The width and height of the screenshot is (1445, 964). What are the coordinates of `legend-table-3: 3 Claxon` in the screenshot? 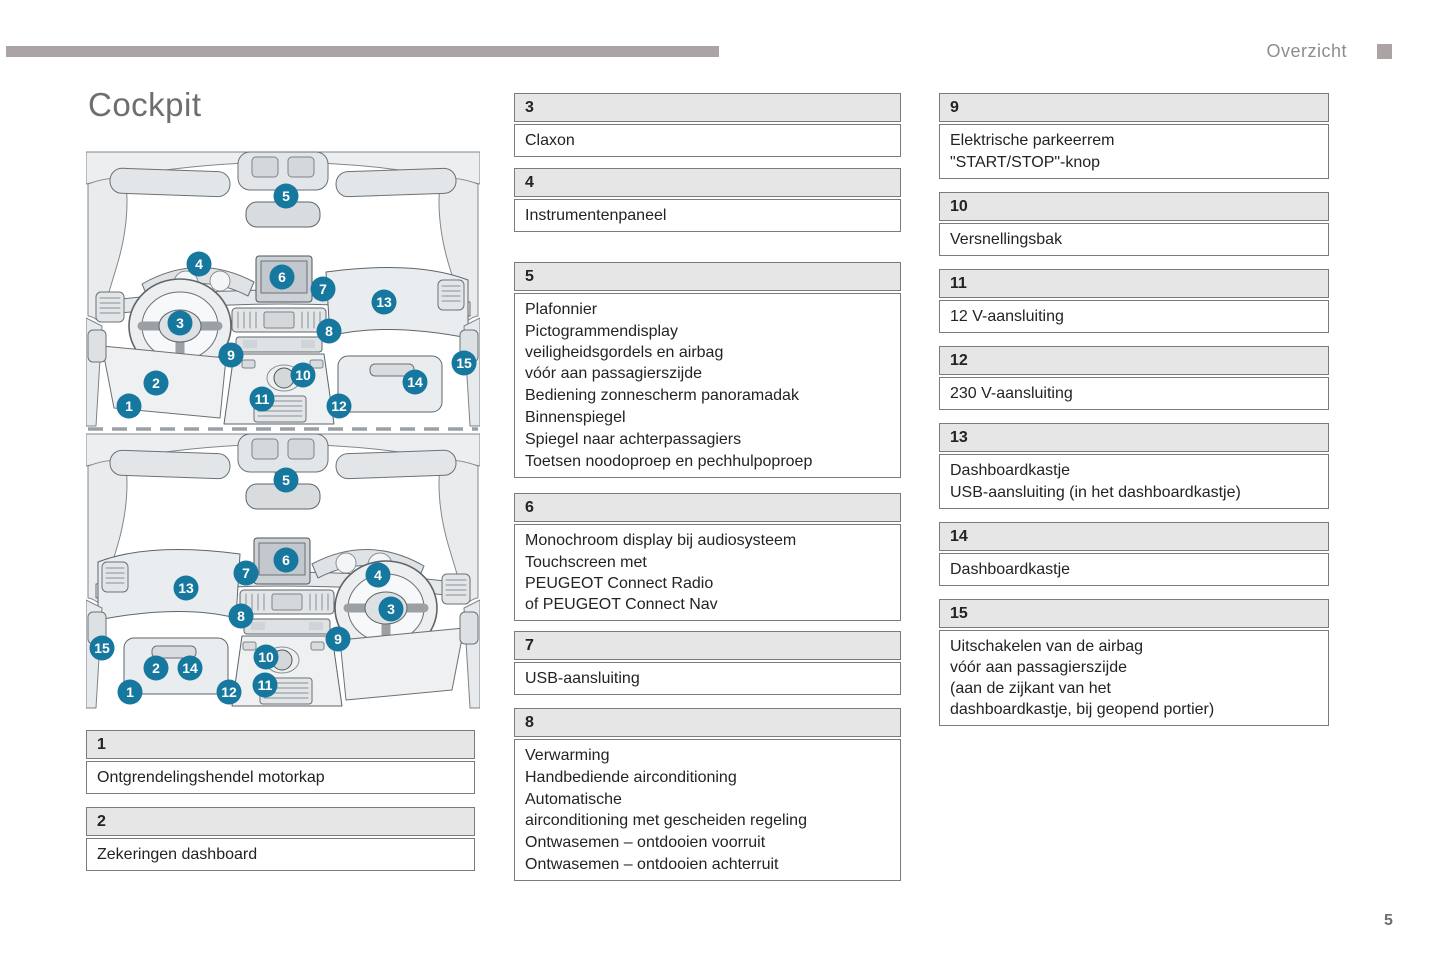 It's located at (707, 125).